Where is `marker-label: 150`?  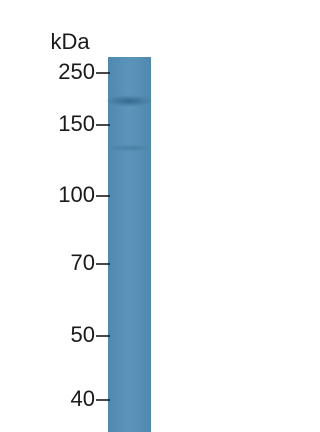 marker-label: 150 is located at coordinates (76, 123).